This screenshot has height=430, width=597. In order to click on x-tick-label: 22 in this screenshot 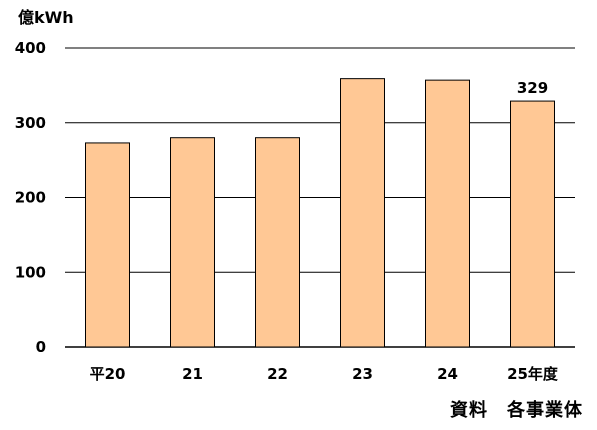, I will do `click(277, 374)`.